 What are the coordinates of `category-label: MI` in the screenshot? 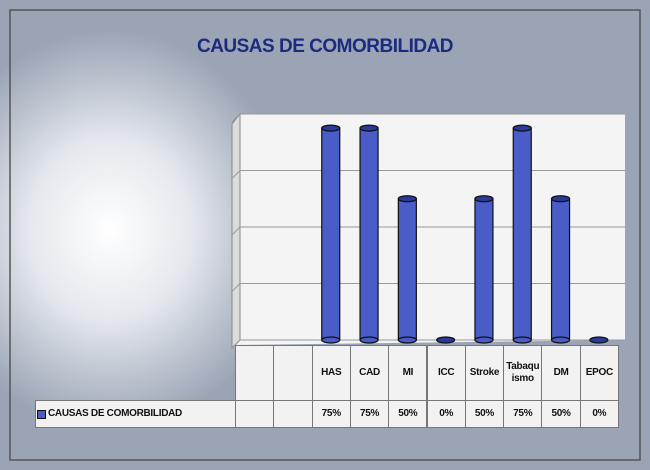 It's located at (408, 373).